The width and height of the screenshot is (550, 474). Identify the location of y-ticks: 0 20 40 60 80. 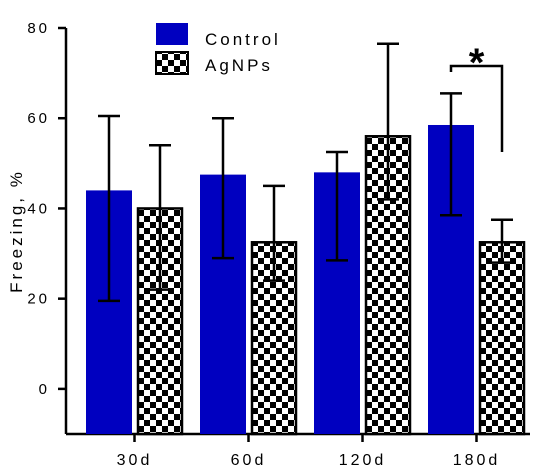
(46, 209).